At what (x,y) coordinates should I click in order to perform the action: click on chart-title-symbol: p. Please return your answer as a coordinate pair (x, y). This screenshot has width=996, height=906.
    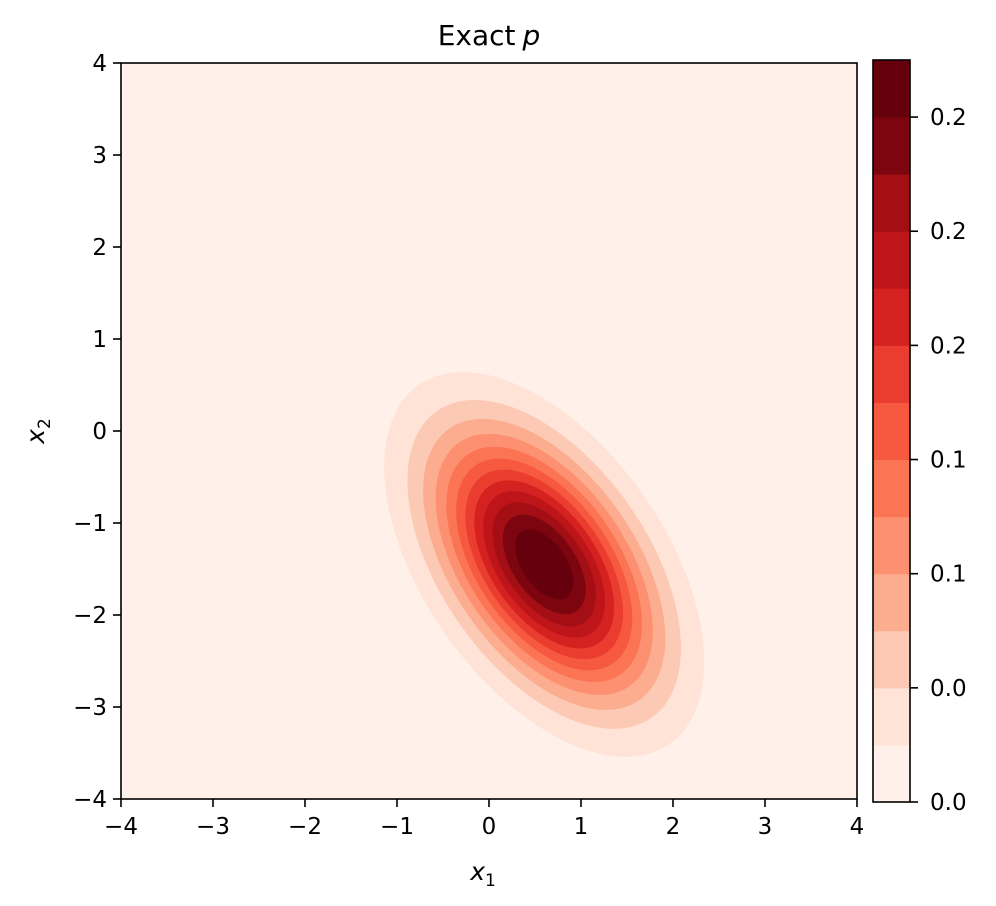
    Looking at the image, I should click on (531, 35).